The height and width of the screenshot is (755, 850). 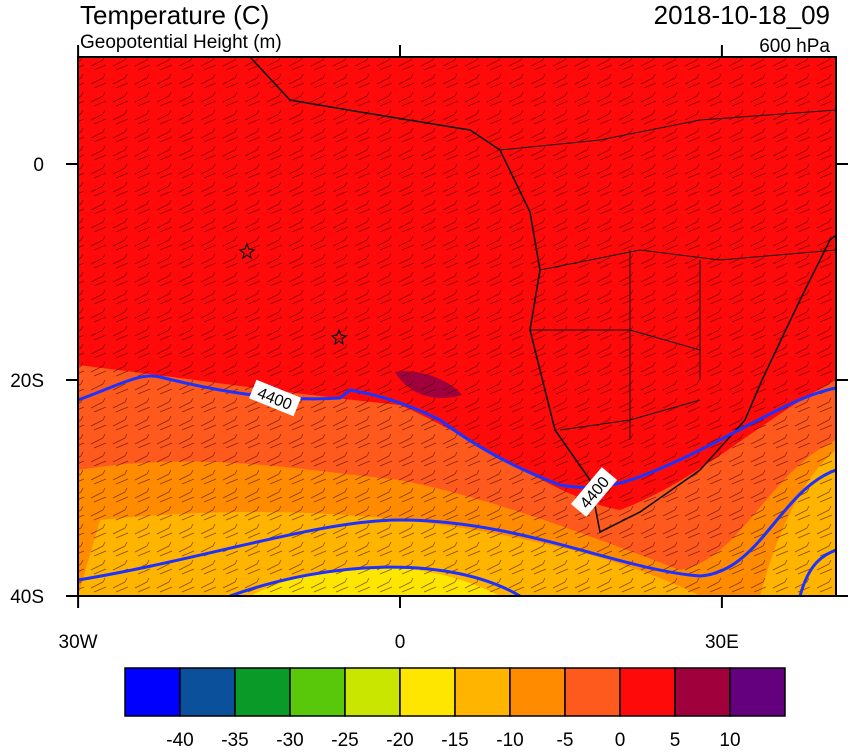 I want to click on lat-tick-label: 0, so click(x=38, y=165).